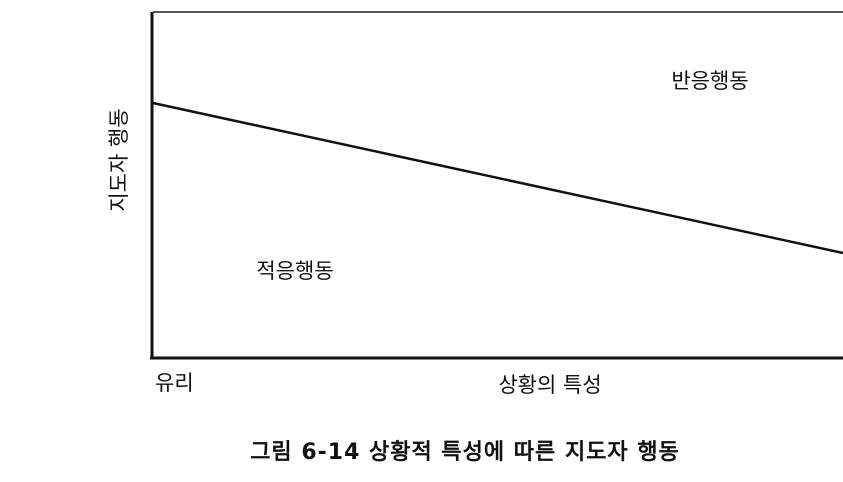 The image size is (843, 482). What do you see at coordinates (549, 385) in the screenshot?
I see `x-axis-label: 상황의 특성` at bounding box center [549, 385].